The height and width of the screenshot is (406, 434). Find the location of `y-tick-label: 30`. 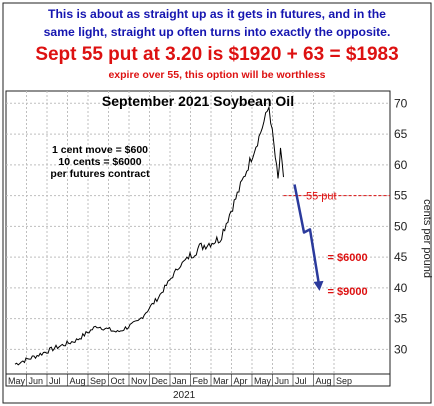

y-tick-label: 30 is located at coordinates (401, 349).